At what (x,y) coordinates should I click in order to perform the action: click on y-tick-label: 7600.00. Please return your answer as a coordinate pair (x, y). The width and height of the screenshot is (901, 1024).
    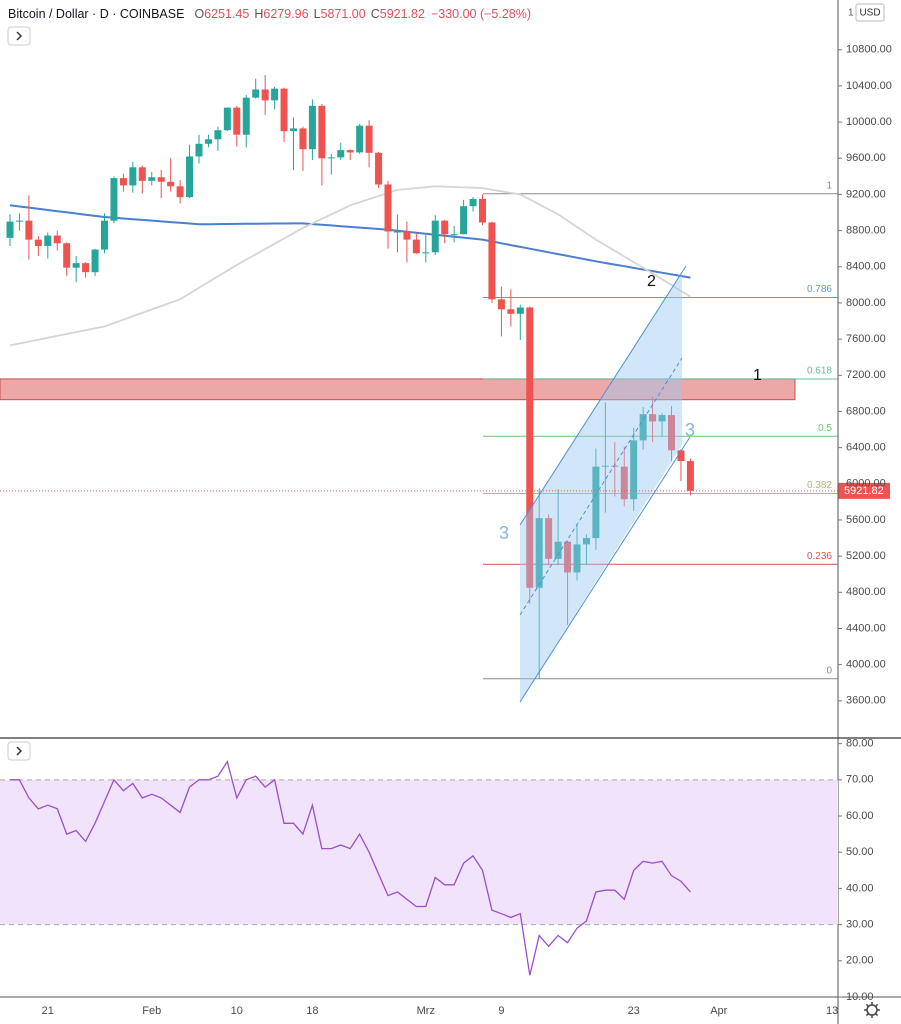
    Looking at the image, I should click on (866, 339).